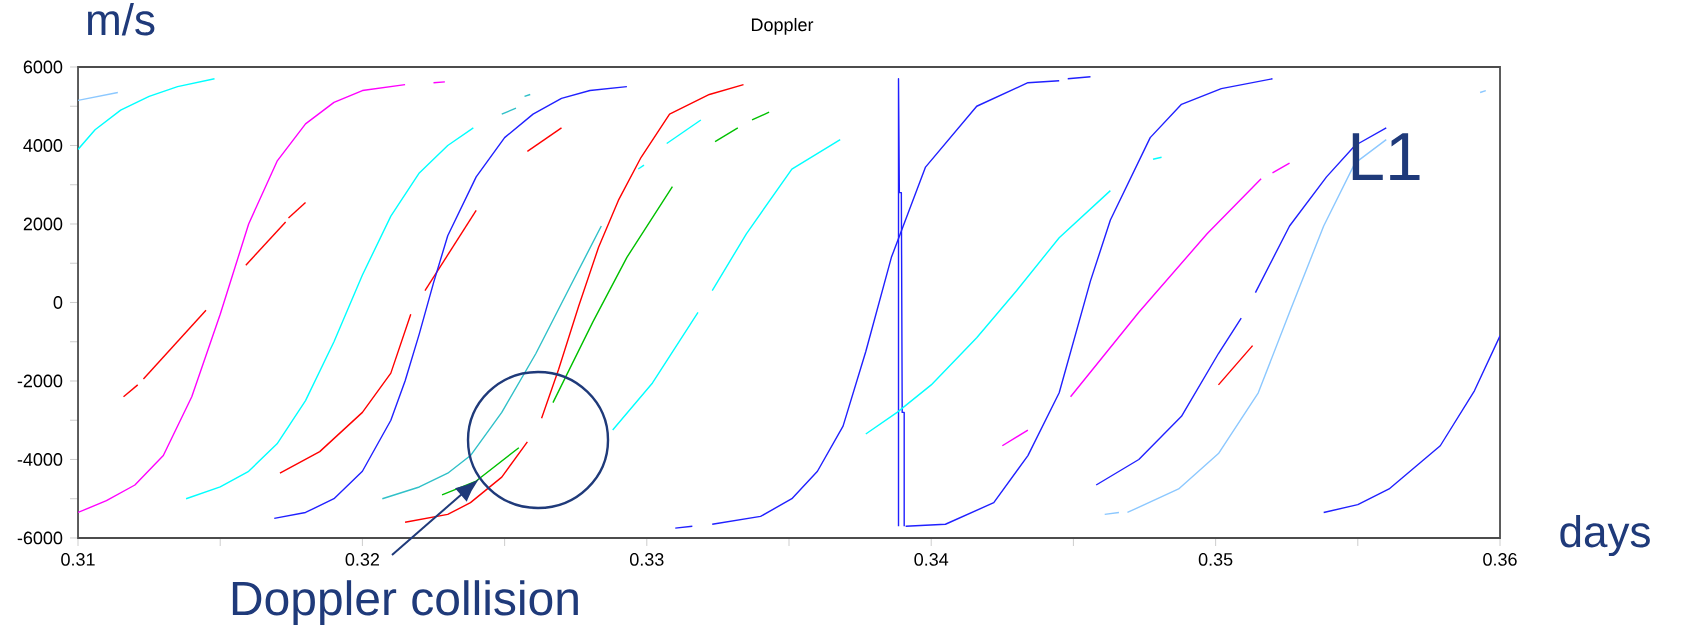  What do you see at coordinates (405, 602) in the screenshot?
I see `annotation: Doppler collision` at bounding box center [405, 602].